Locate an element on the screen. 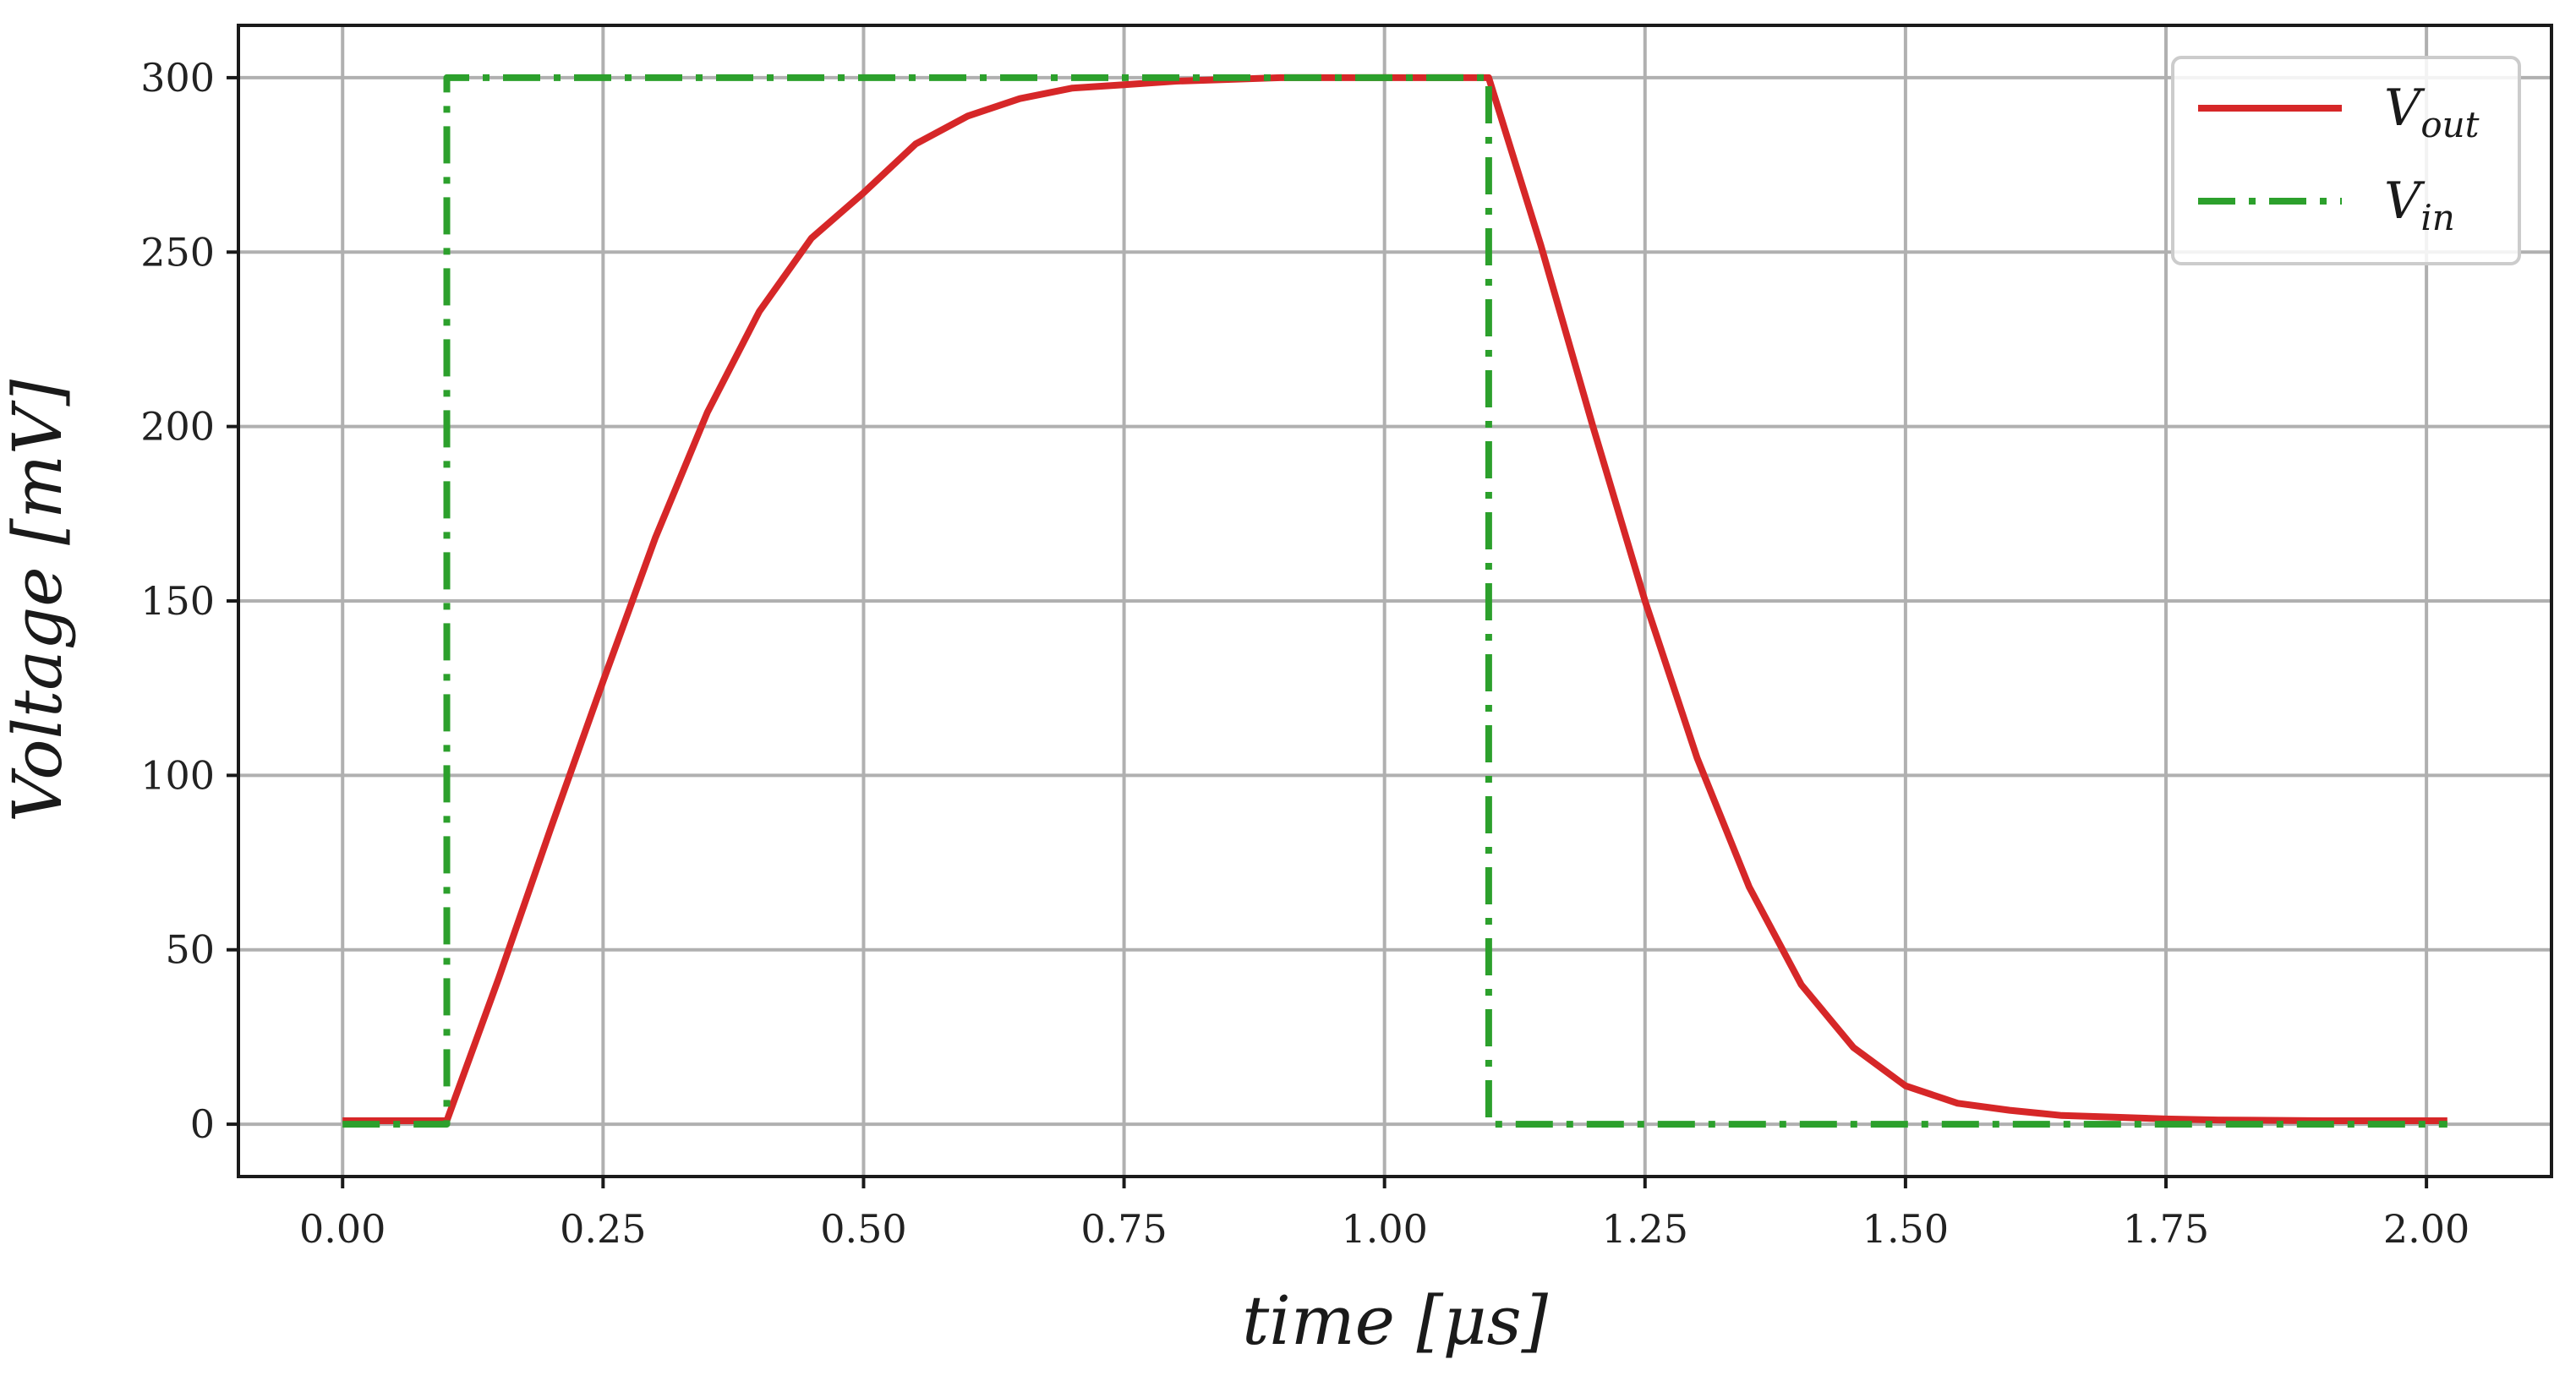 Image resolution: width=2576 pixels, height=1376 pixels. y-tick-label: 200 is located at coordinates (178, 427).